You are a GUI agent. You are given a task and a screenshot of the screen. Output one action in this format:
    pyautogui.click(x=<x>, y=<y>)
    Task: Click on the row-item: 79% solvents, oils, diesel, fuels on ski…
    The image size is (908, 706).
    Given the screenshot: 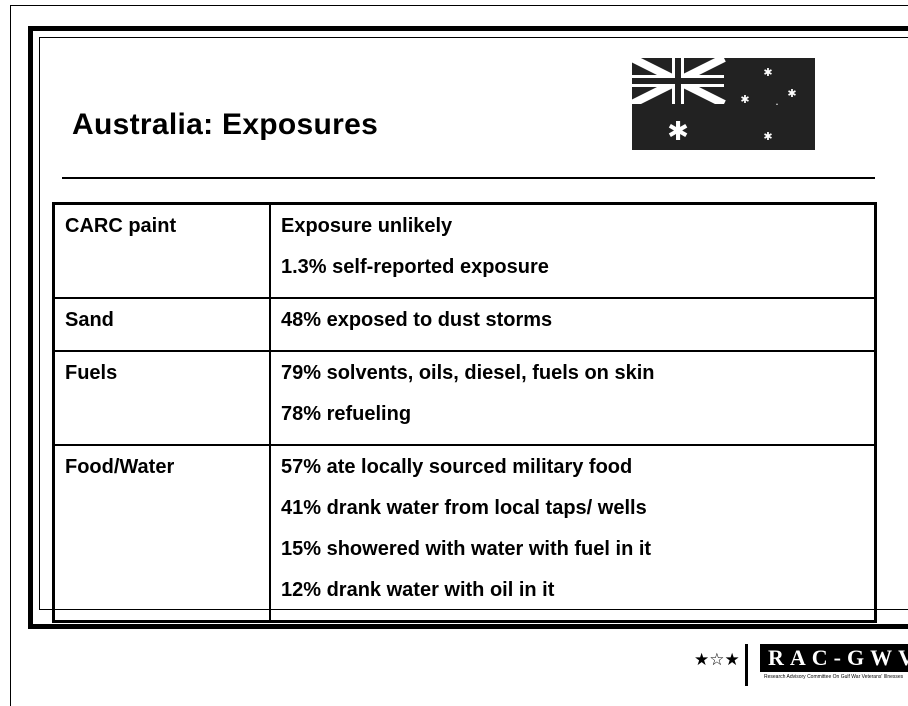 What is the action you would take?
    pyautogui.click(x=468, y=373)
    